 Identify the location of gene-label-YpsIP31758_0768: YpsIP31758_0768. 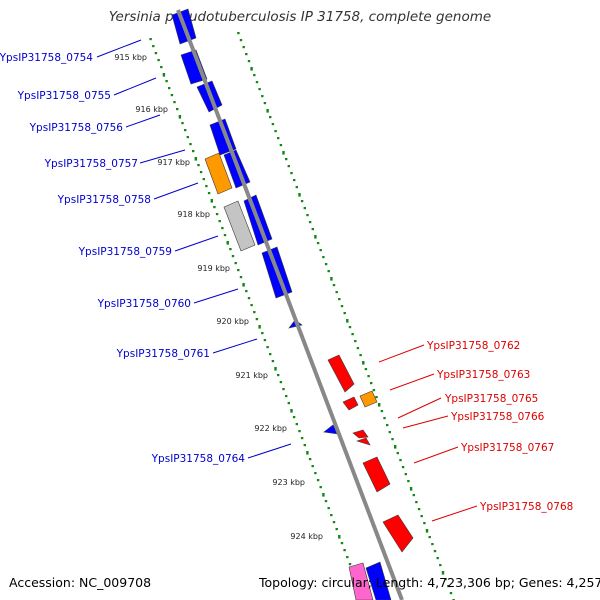
(526, 507).